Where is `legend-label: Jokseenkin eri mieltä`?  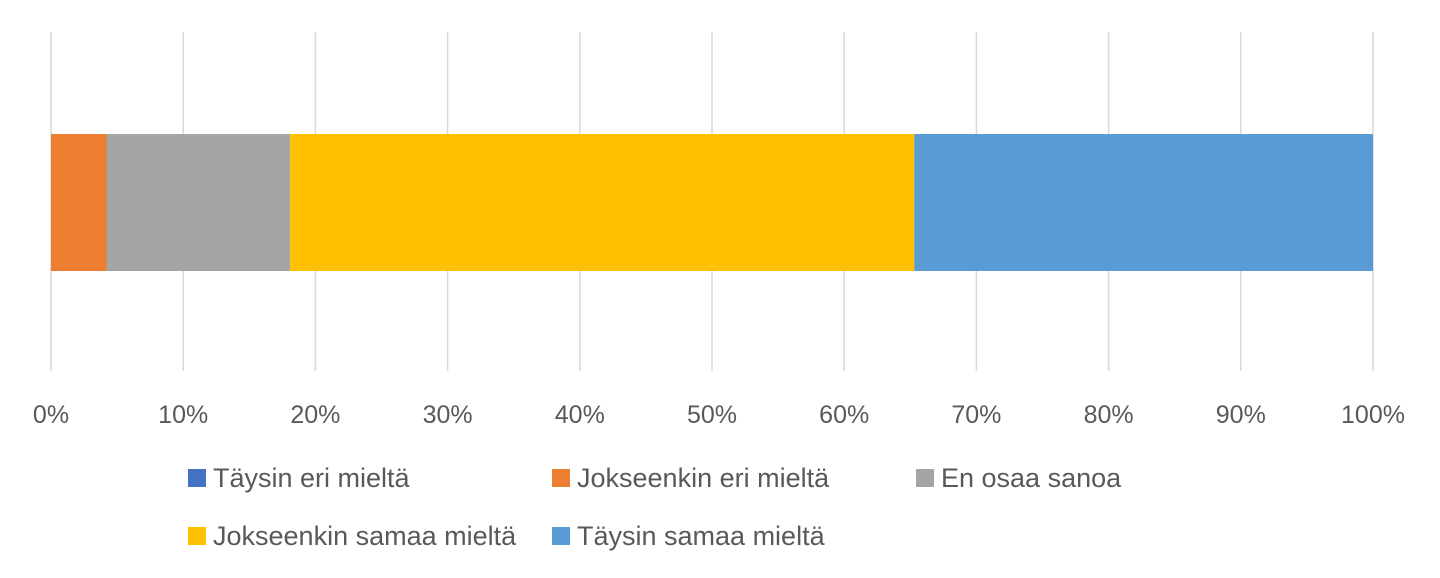
legend-label: Jokseenkin eri mieltä is located at coordinates (703, 478).